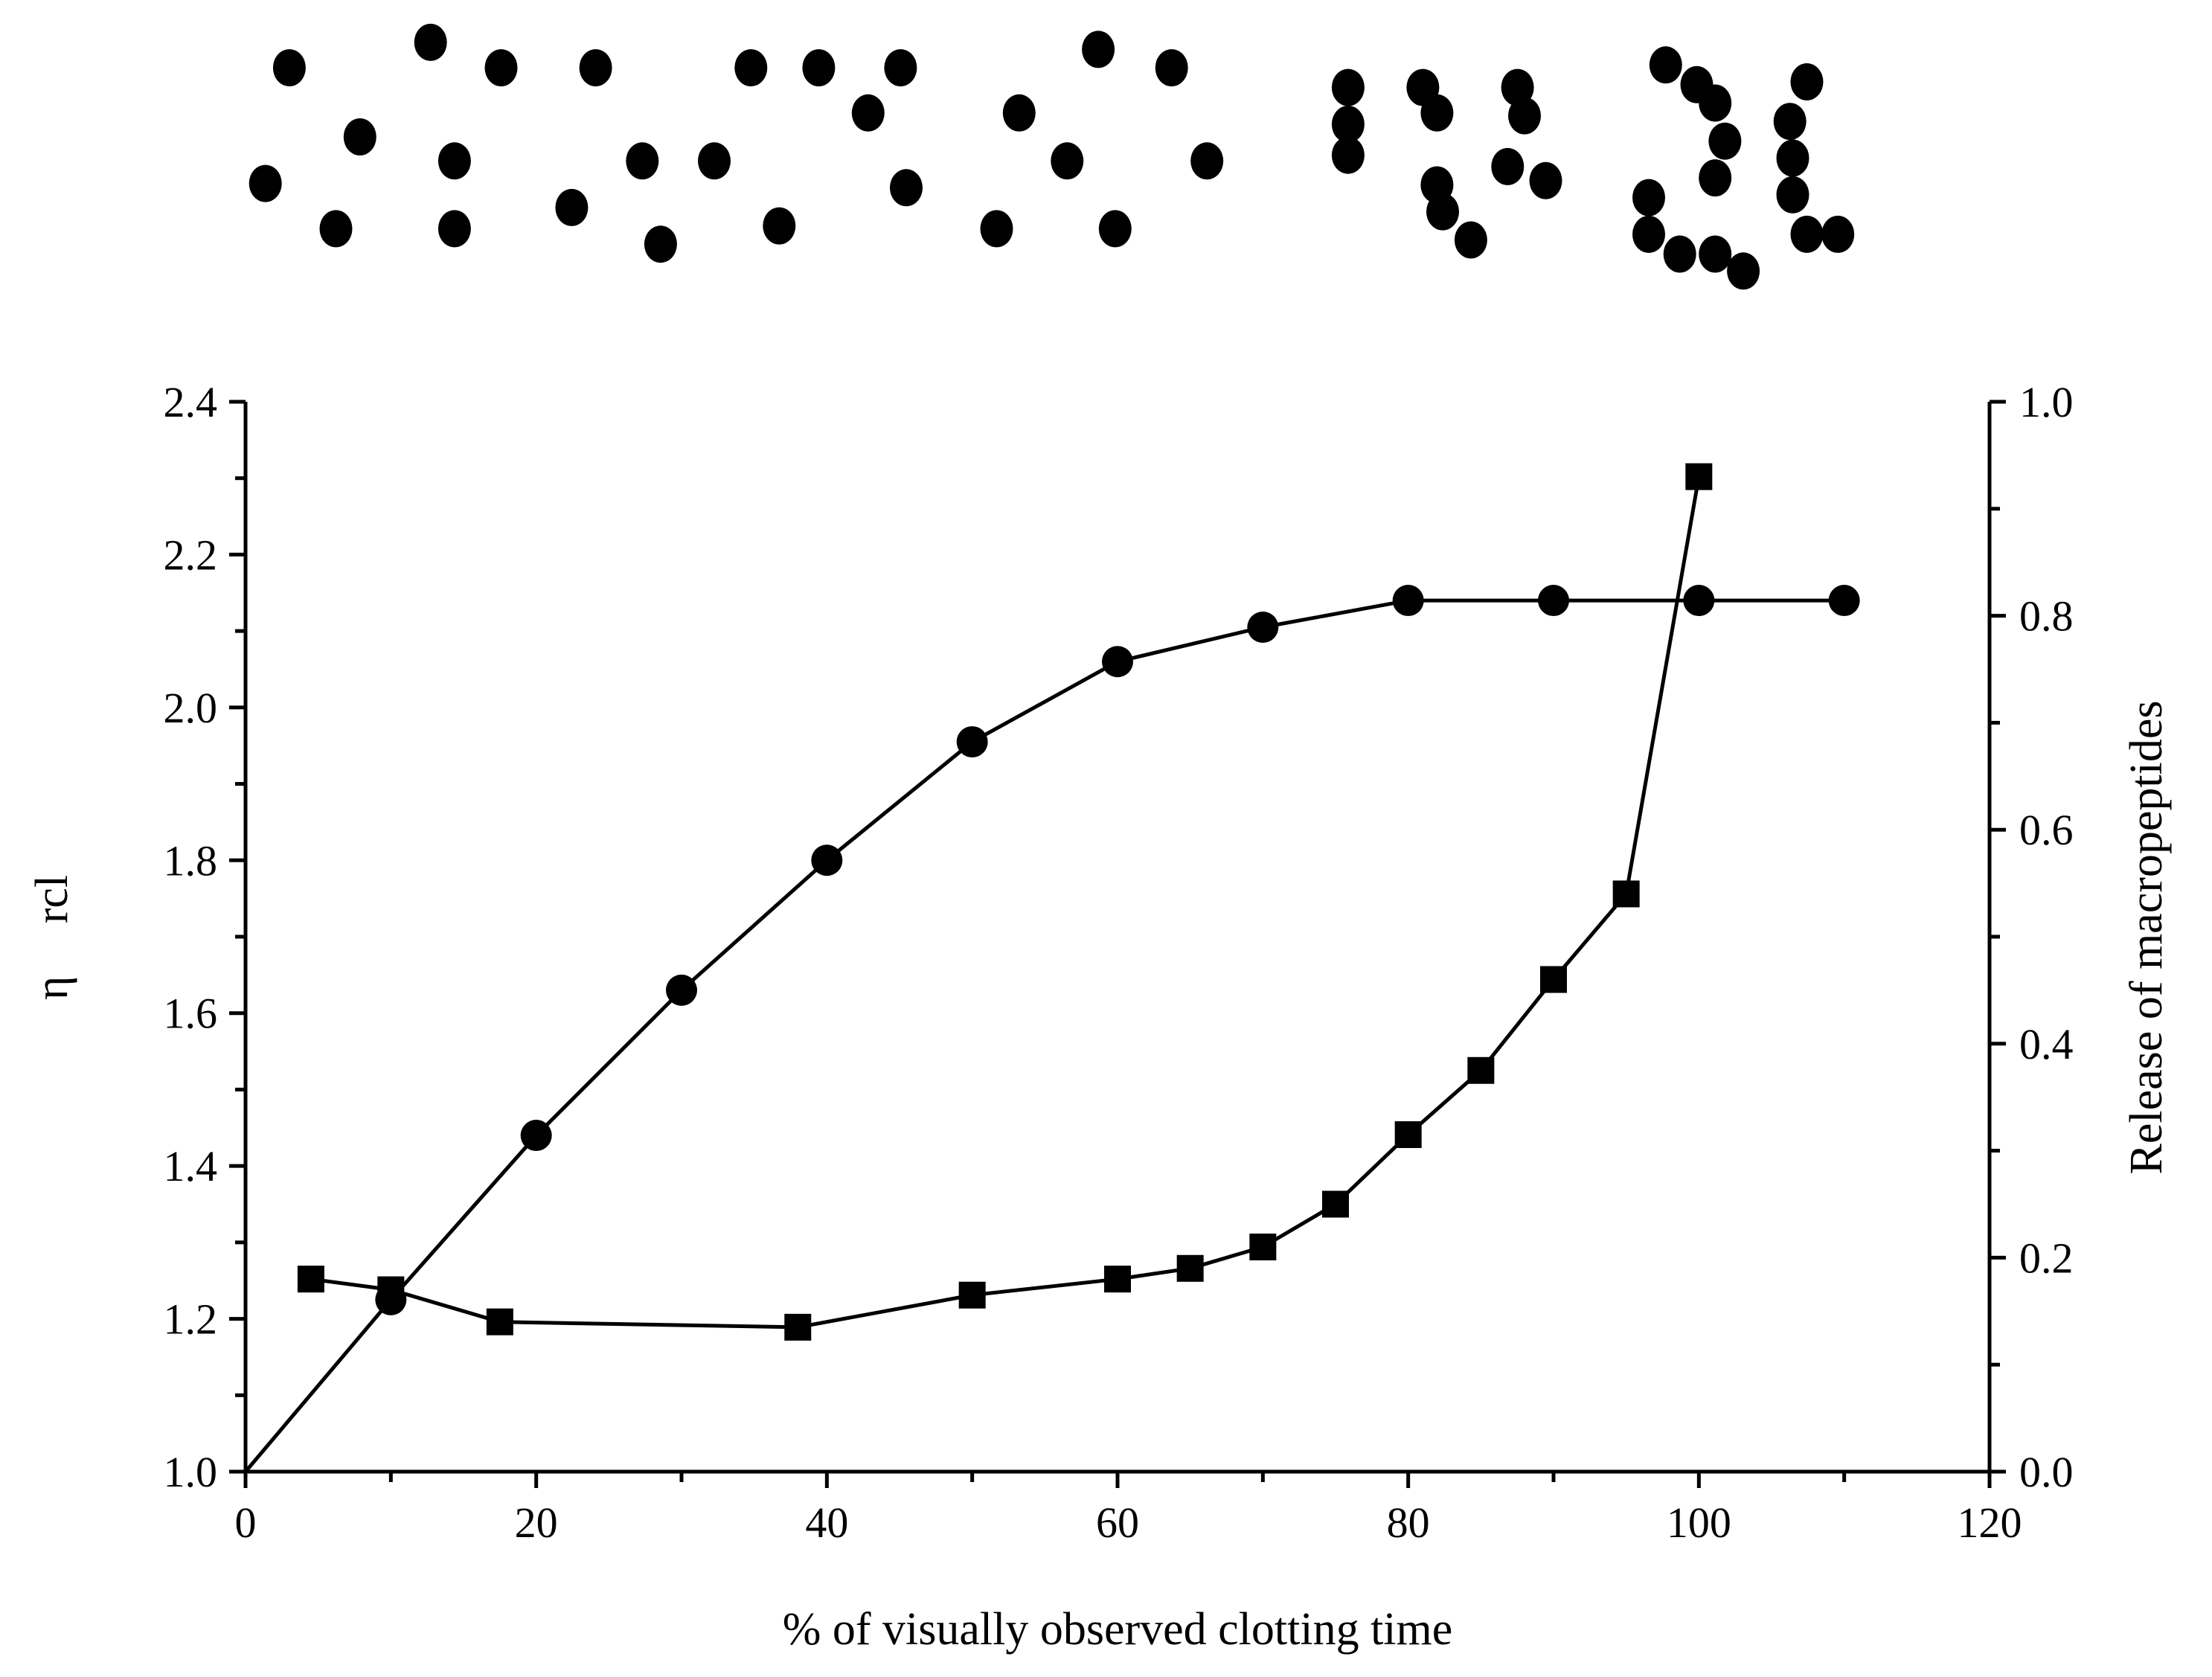 This screenshot has height=1677, width=2212. I want to click on x-tick-label: 120, so click(1990, 1522).